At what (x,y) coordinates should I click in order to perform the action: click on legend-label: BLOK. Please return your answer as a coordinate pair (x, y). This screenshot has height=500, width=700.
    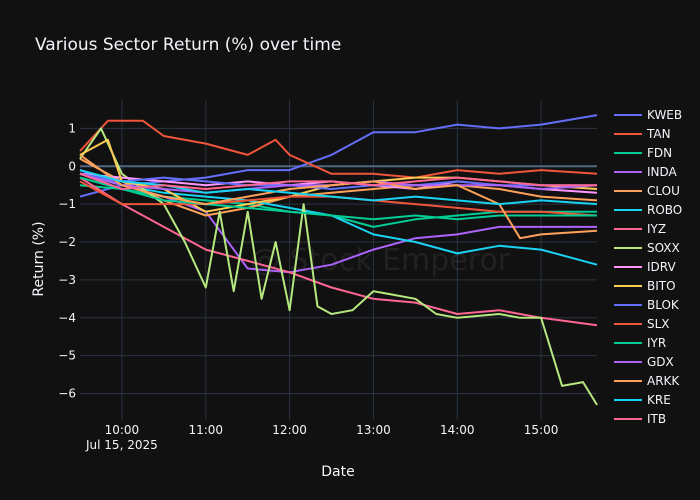
    Looking at the image, I should click on (663, 305).